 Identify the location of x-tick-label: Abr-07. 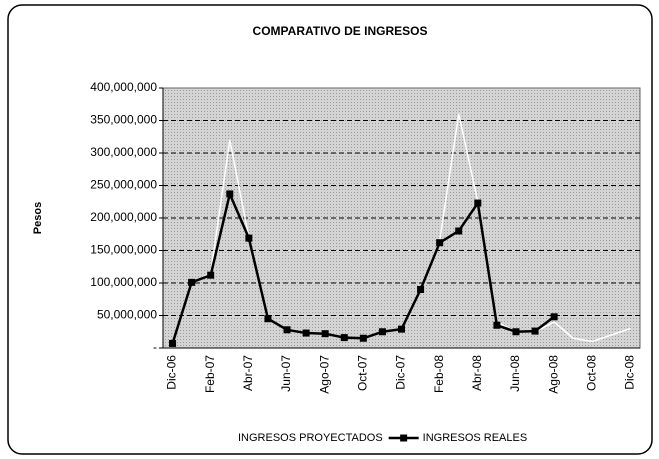
(248, 373).